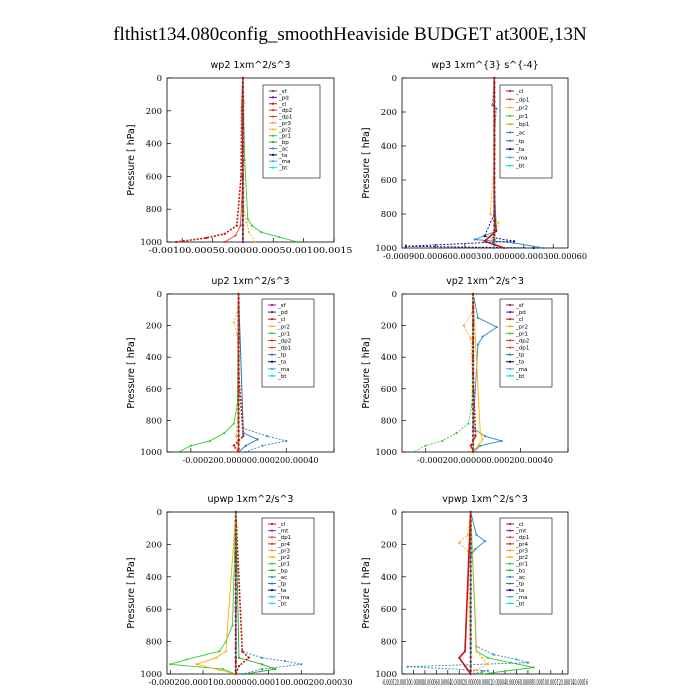 The height and width of the screenshot is (700, 700). Describe the element at coordinates (251, 499) in the screenshot. I see `panel-title: upwp 1xm^2/s^3` at that location.